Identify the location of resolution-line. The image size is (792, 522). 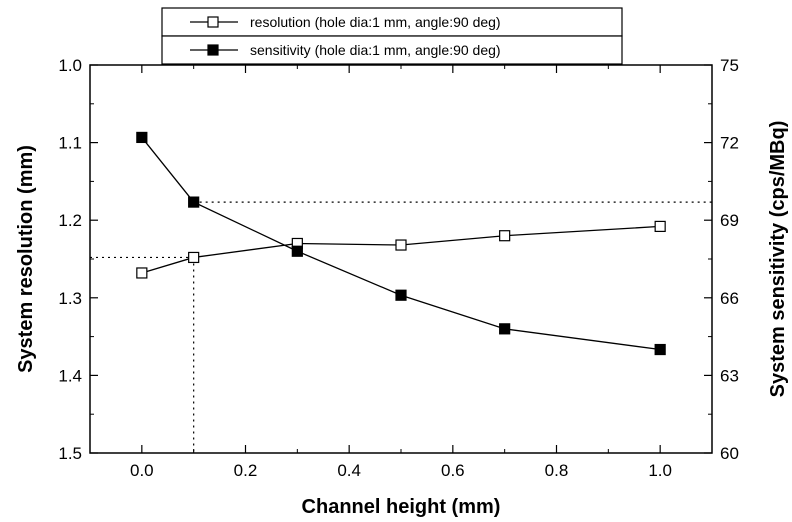
(401, 249).